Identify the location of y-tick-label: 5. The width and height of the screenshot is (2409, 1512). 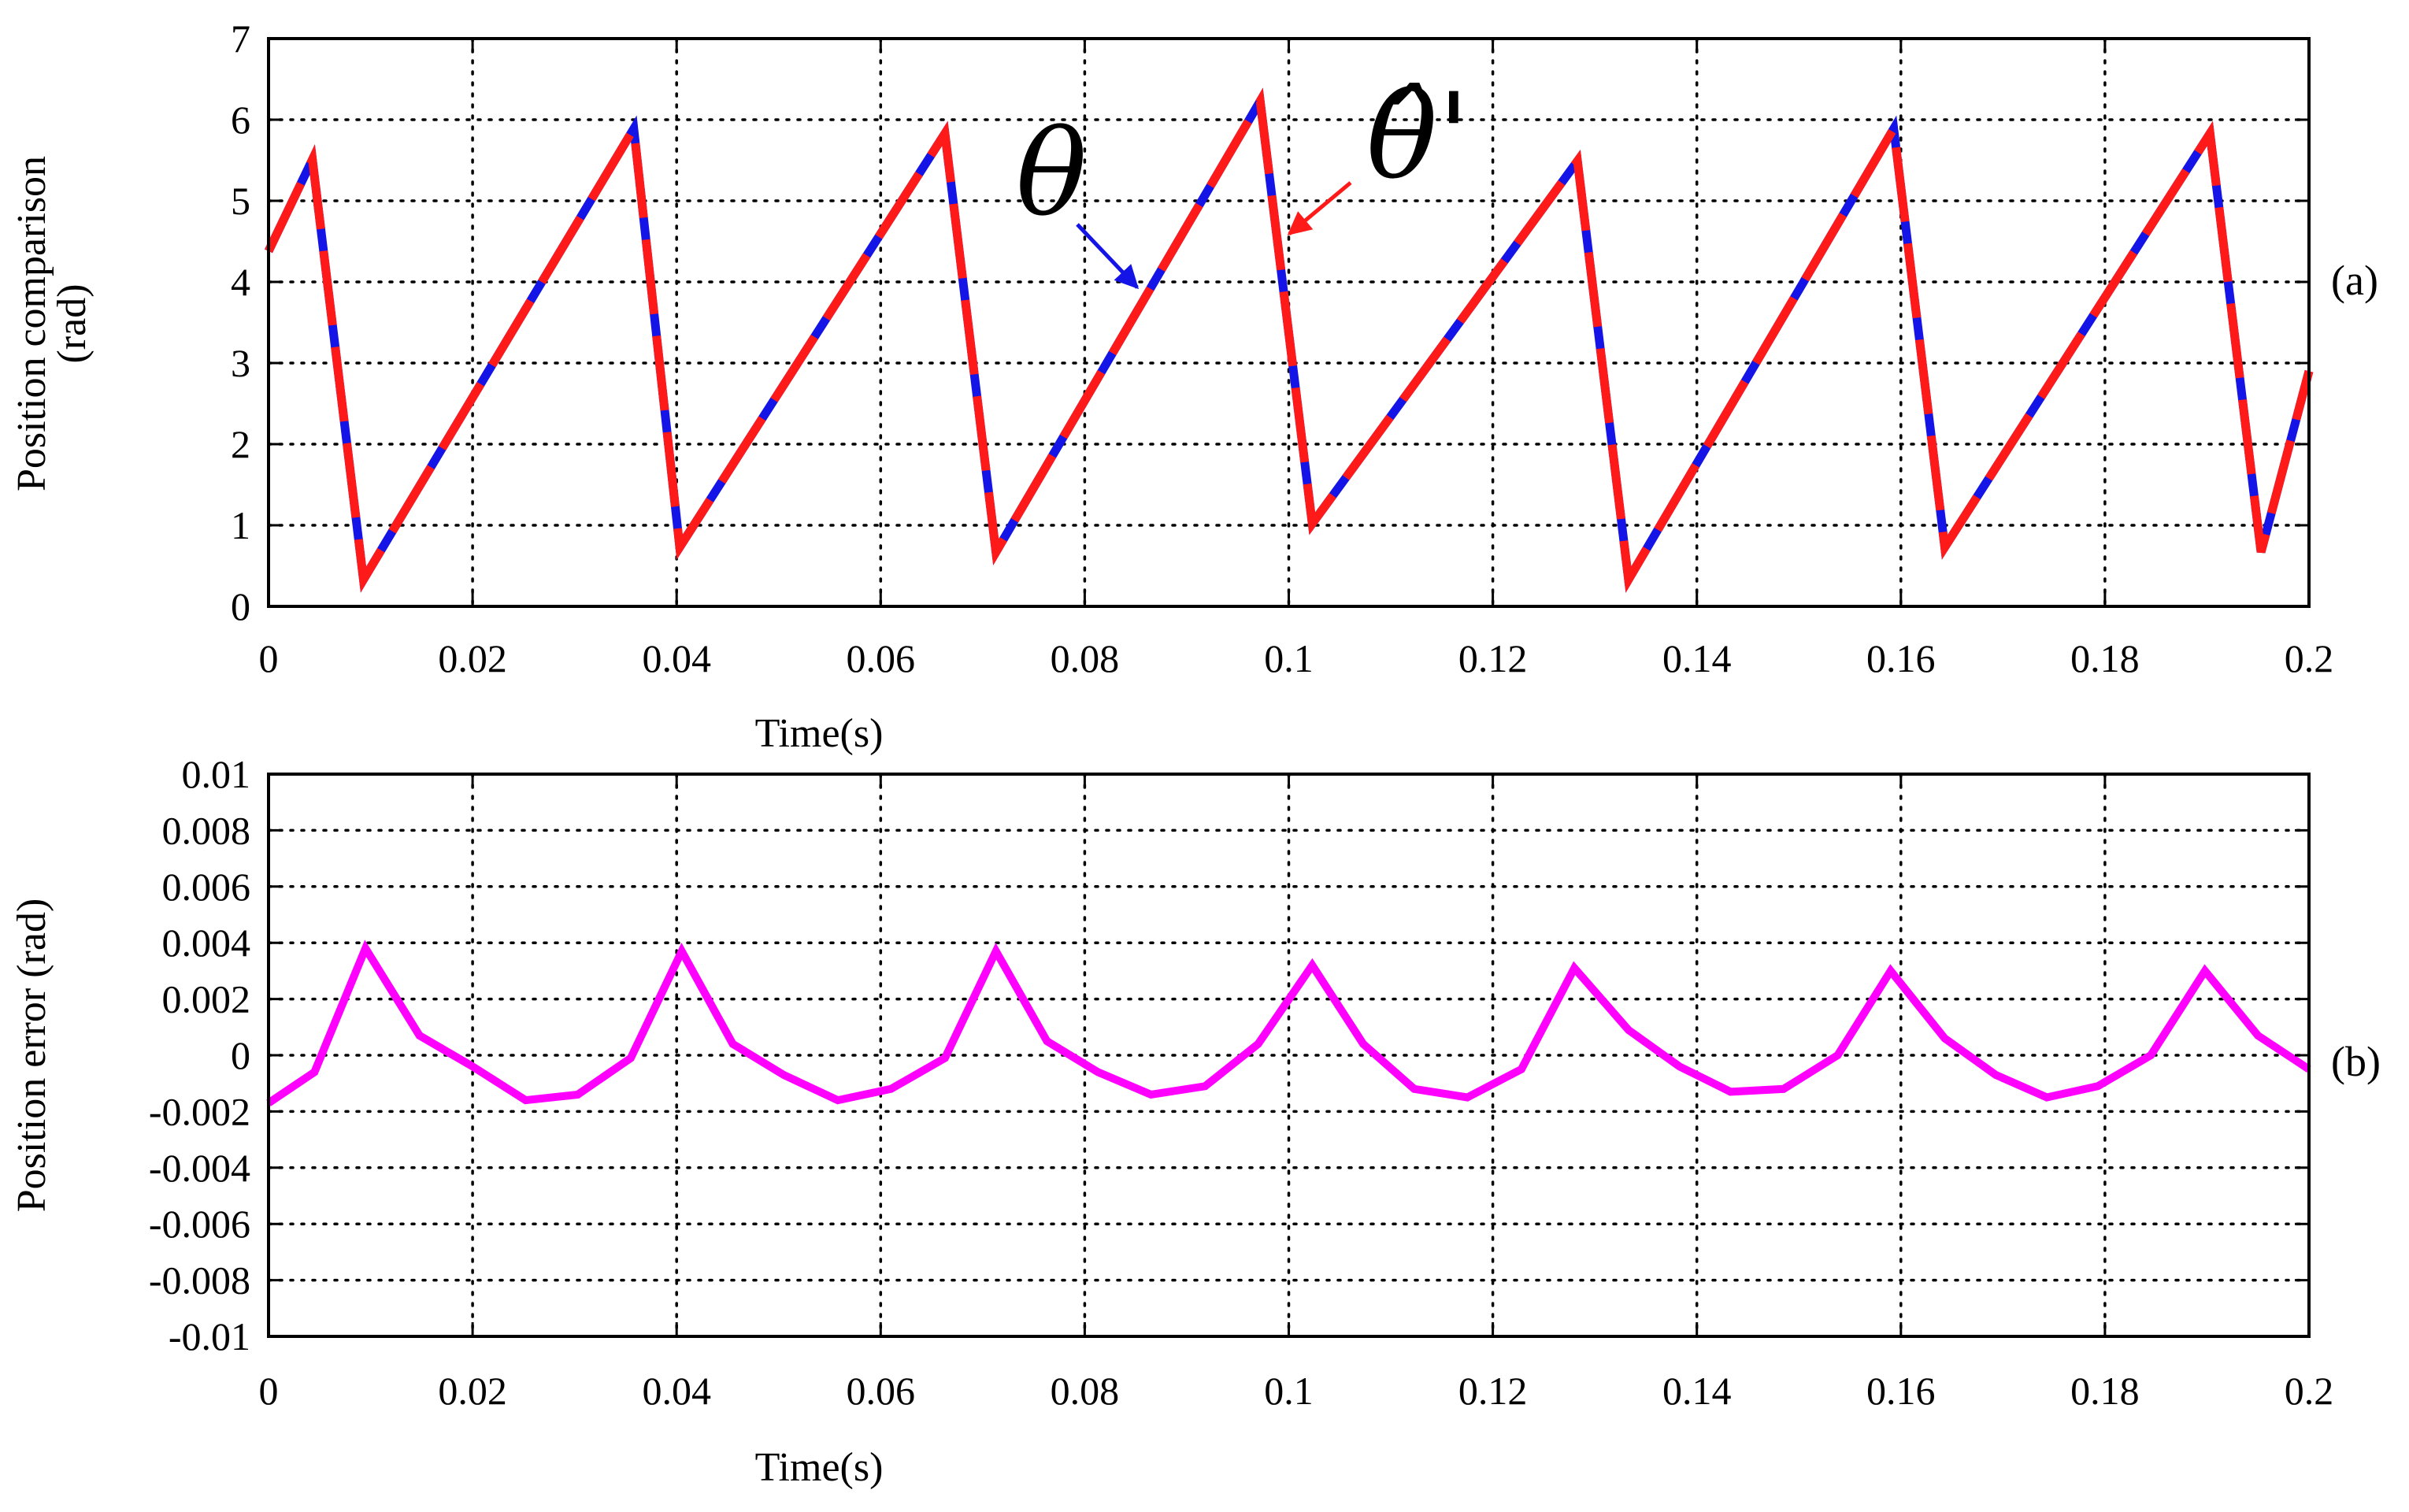
(240, 201).